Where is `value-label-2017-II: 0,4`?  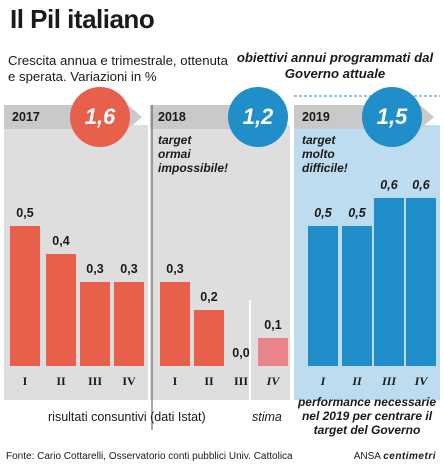
value-label-2017-II: 0,4 is located at coordinates (61, 241).